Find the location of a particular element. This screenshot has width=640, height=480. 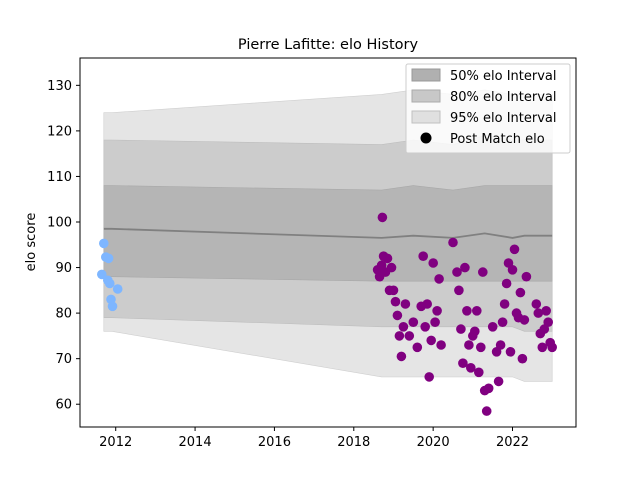

y-tick-label: 110 is located at coordinates (59, 177).